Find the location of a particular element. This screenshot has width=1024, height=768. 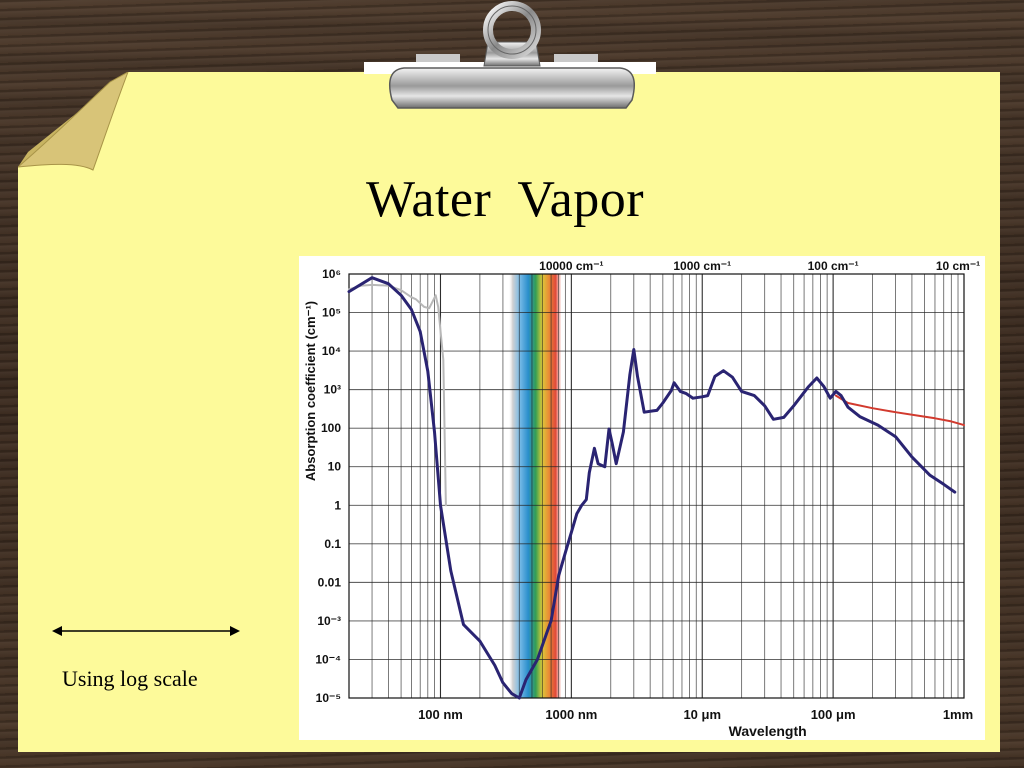

y-tick-label: 10⁴ is located at coordinates (331, 351).